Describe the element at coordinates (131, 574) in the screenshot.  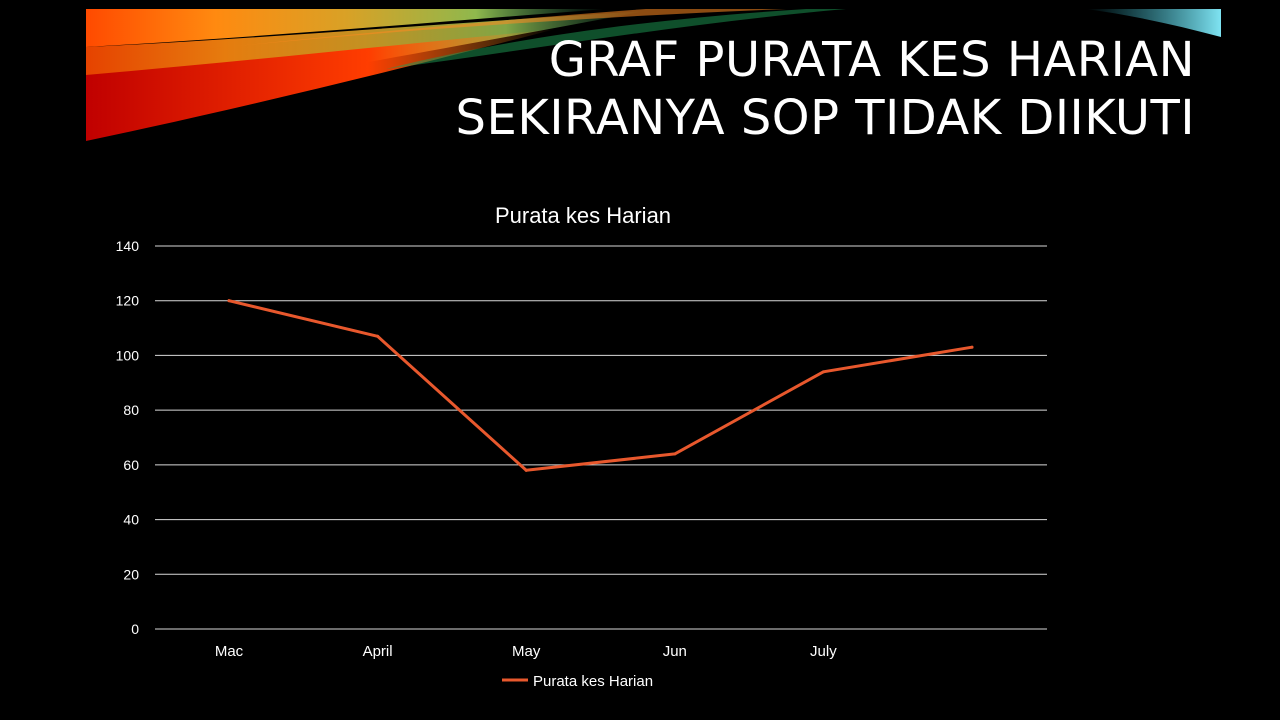
I see `y-tick-label: 20` at that location.